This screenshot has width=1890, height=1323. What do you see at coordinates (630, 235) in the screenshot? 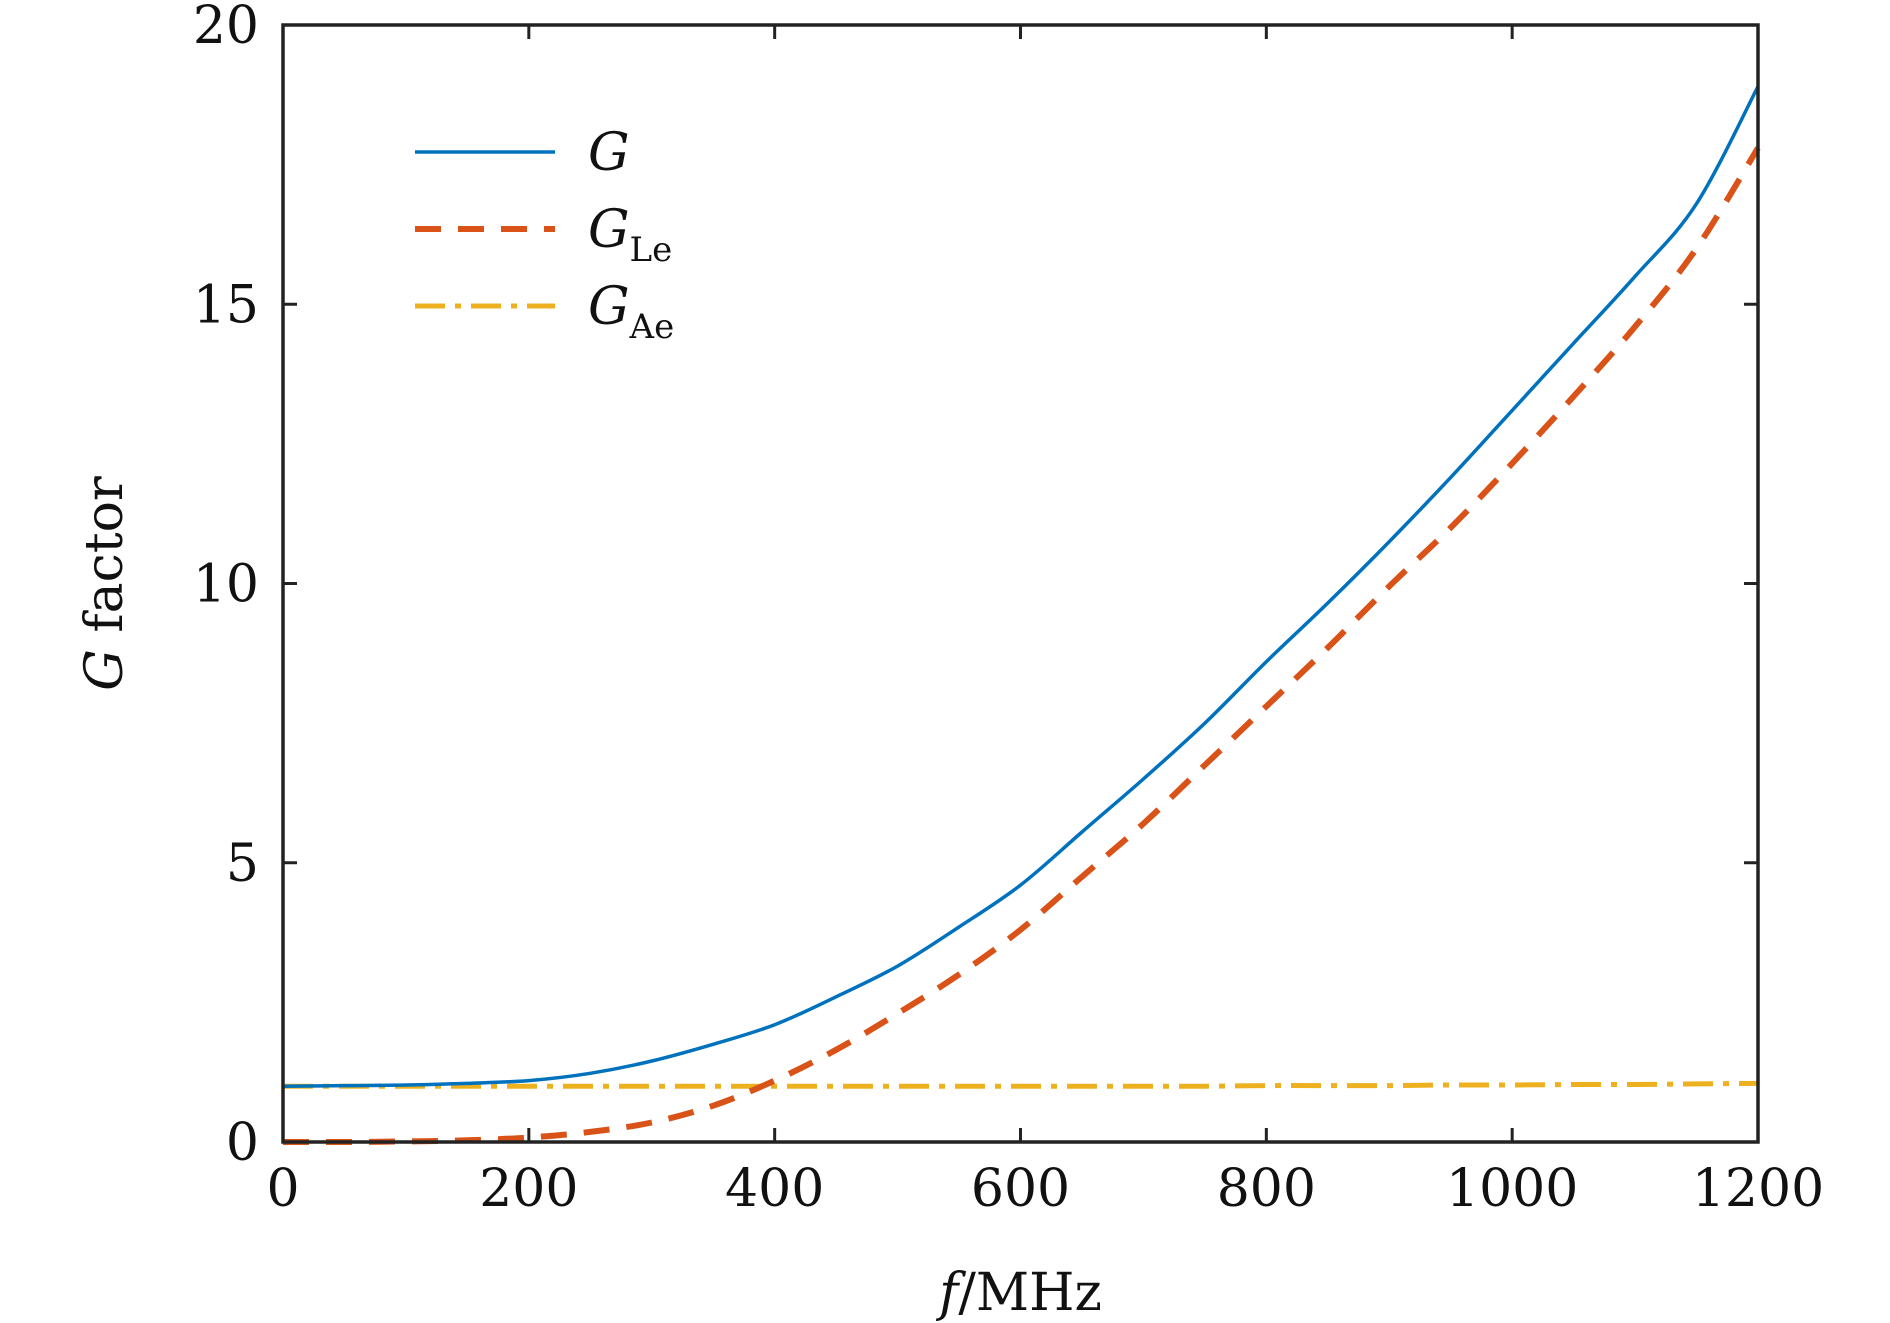
I see `legend-label-g-le: GLe` at bounding box center [630, 235].